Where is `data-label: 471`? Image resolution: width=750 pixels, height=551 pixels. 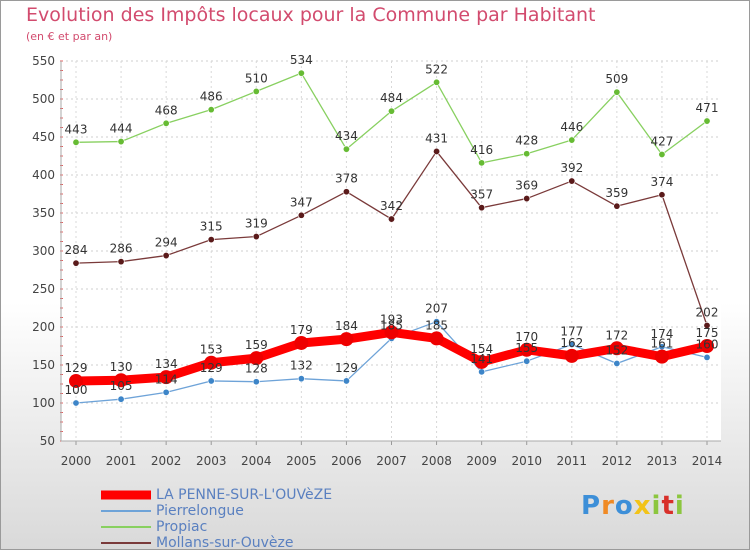 data-label: 471 is located at coordinates (707, 108).